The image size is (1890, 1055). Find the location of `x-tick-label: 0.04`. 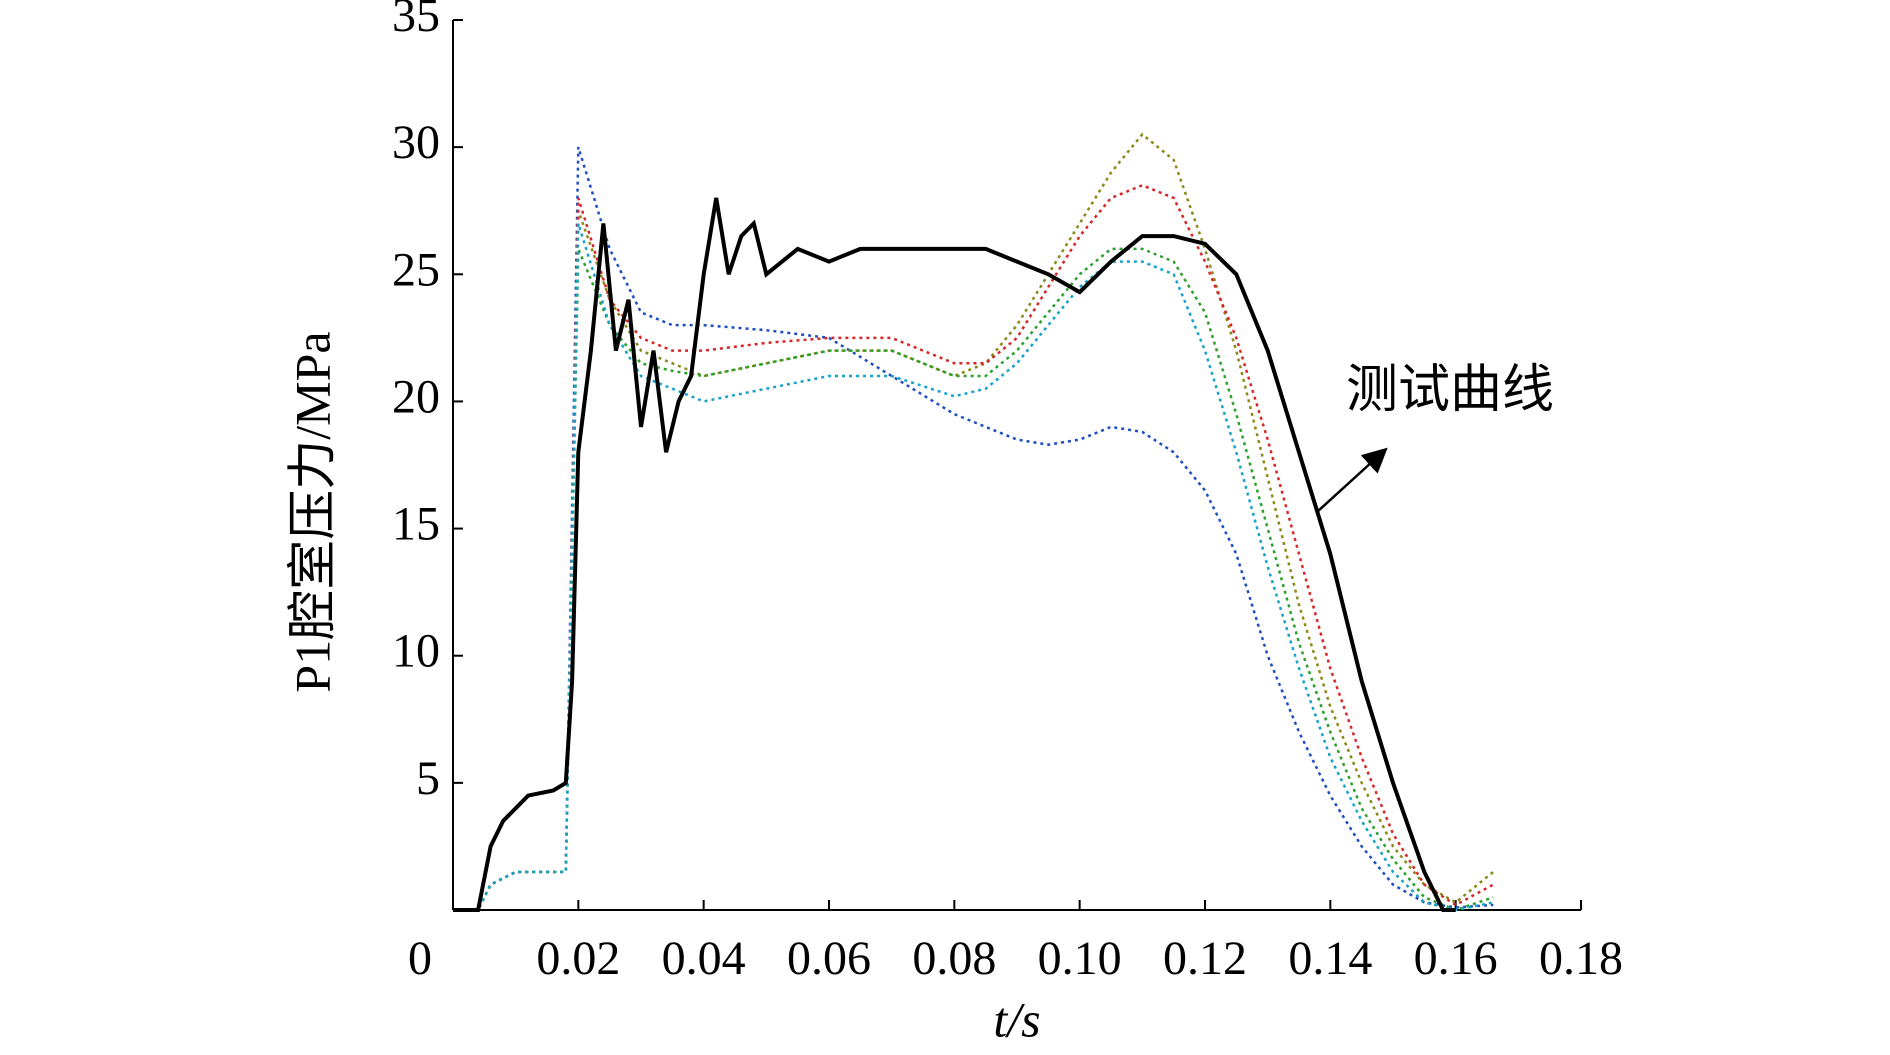

x-tick-label: 0.04 is located at coordinates (704, 958).